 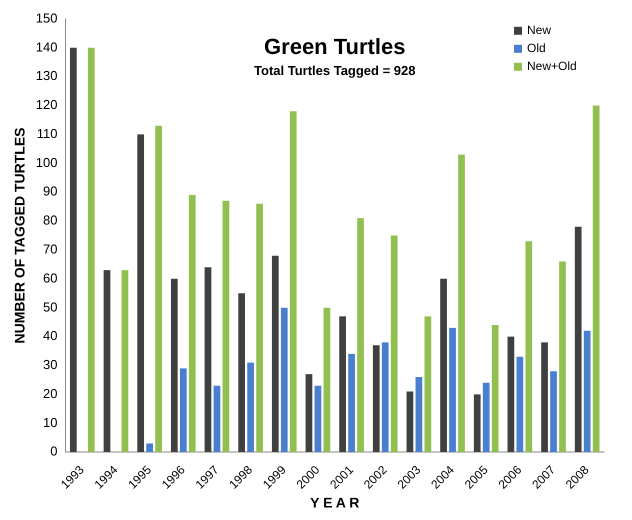 I want to click on y-tick-label: 20, so click(x=50, y=393).